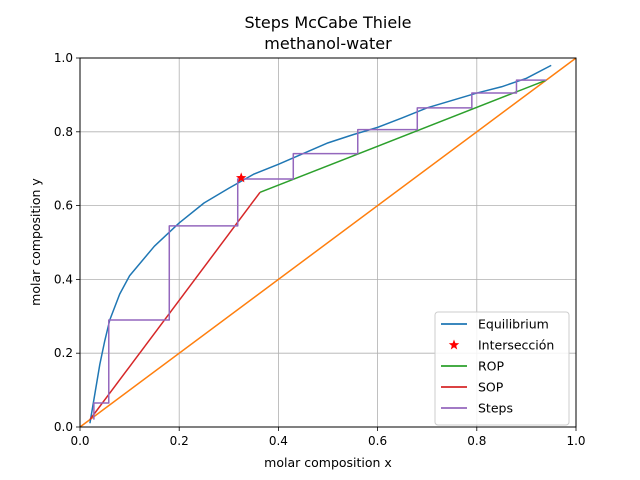  What do you see at coordinates (328, 462) in the screenshot?
I see `x-axis-label: molar composition x` at bounding box center [328, 462].